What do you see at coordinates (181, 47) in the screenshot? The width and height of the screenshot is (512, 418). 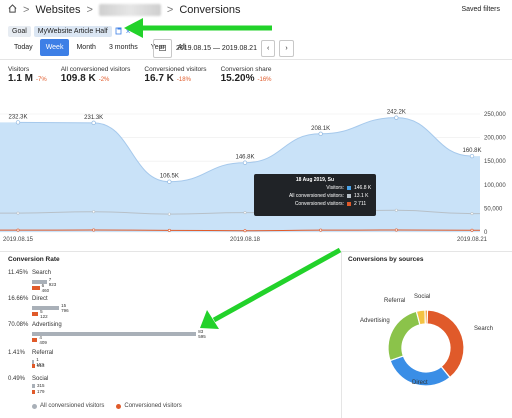 I see `period-button: All` at bounding box center [181, 47].